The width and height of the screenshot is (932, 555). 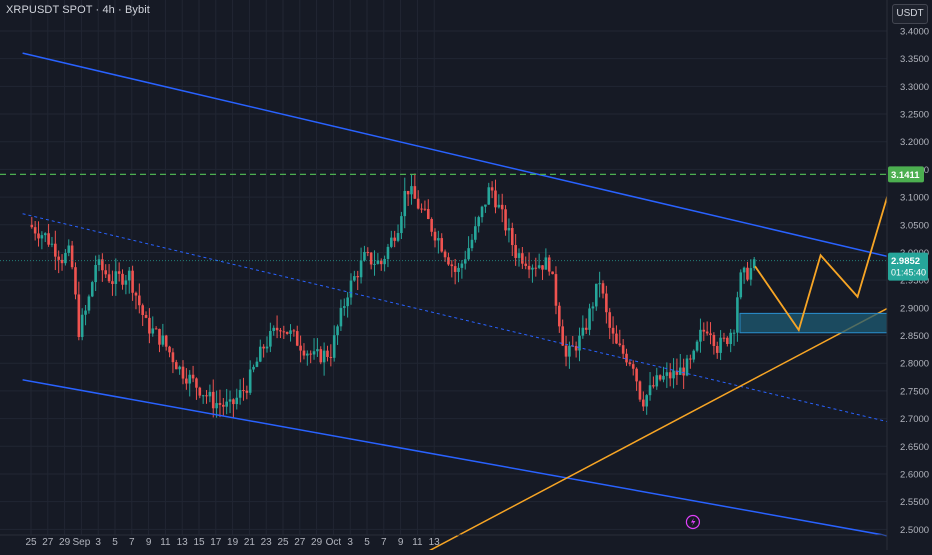 What do you see at coordinates (48, 542) in the screenshot?
I see `x-tick-label: 27` at bounding box center [48, 542].